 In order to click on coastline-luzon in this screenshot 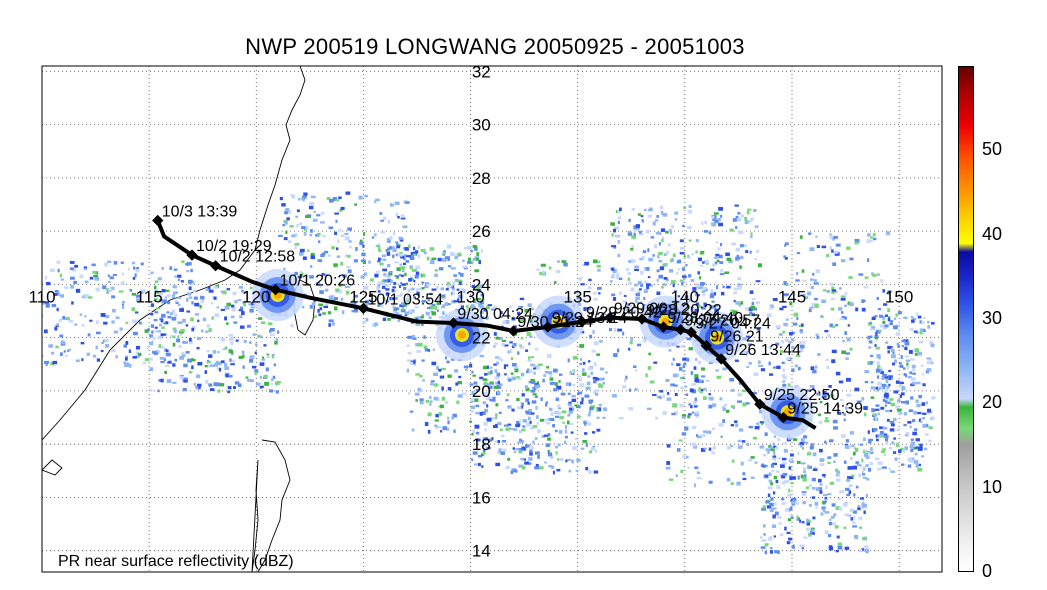, I will do `click(271, 505)`.